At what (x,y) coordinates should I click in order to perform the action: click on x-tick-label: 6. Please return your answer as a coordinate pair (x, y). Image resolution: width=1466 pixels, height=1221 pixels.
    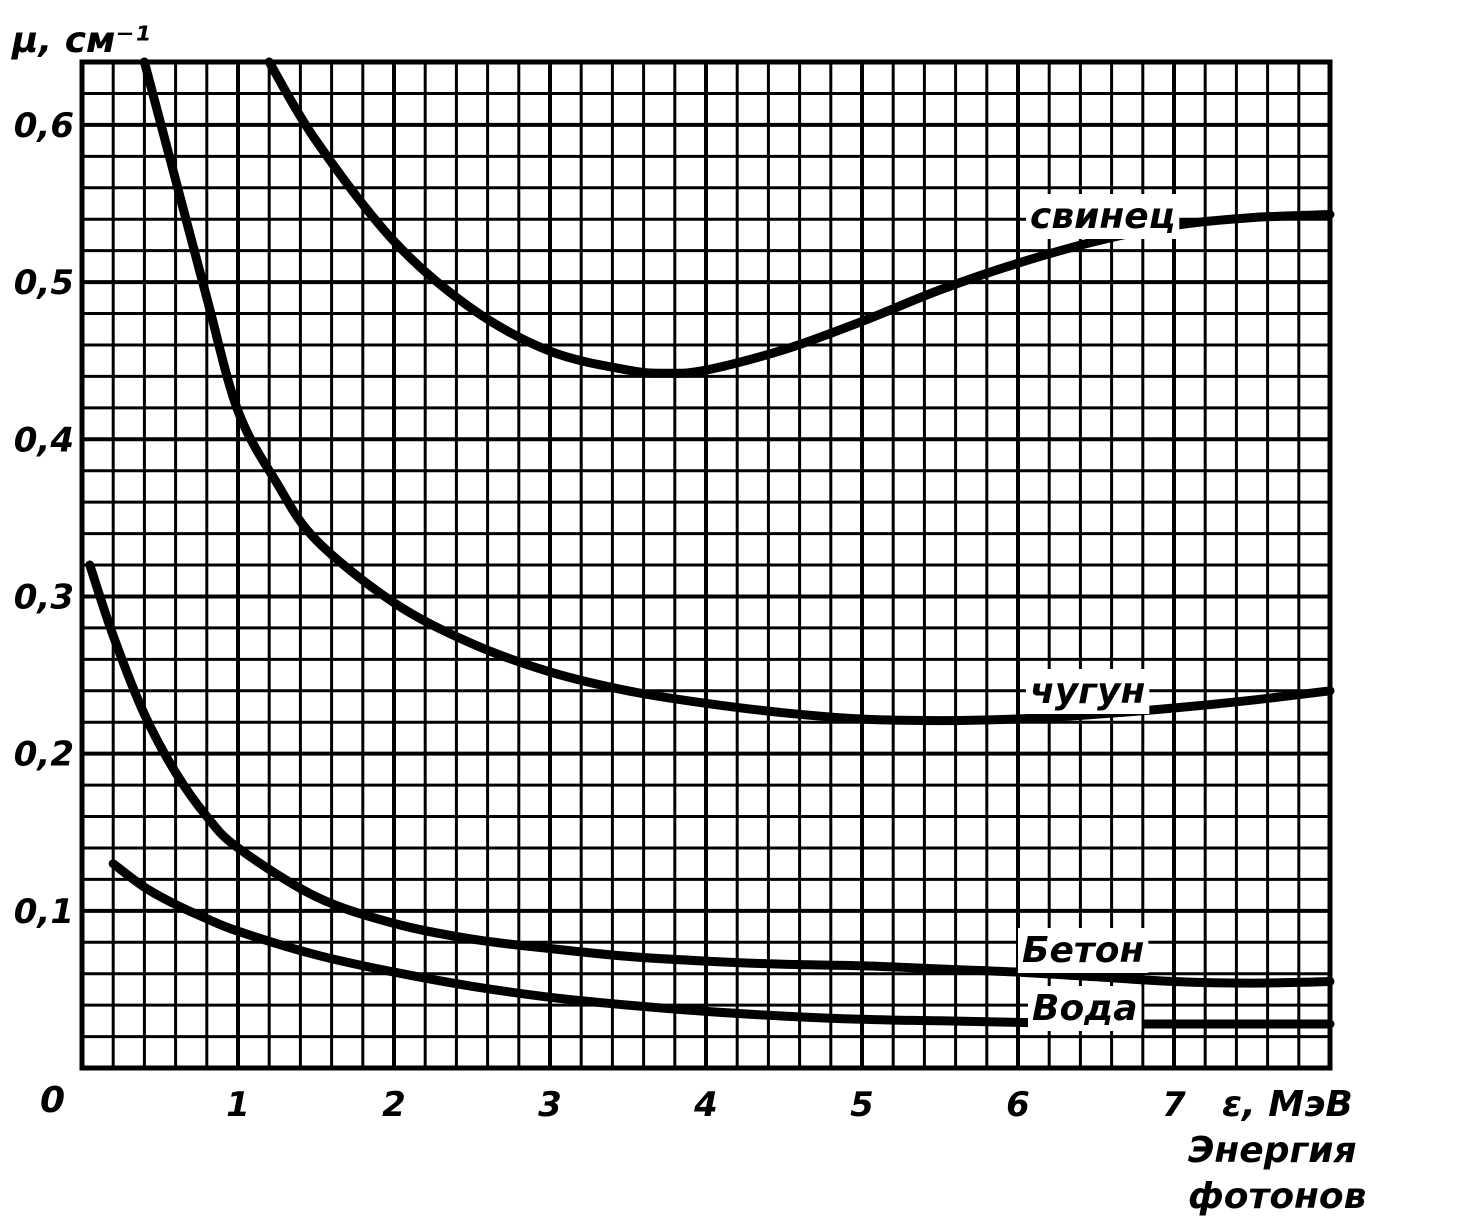
    Looking at the image, I should click on (1018, 1105).